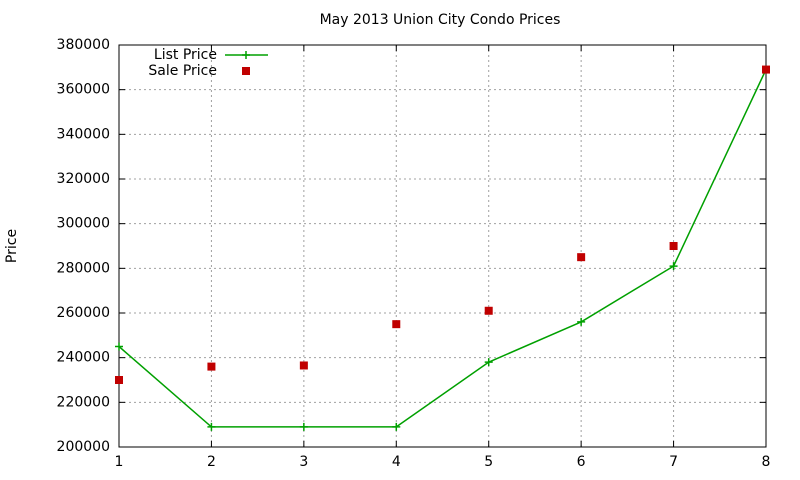  Describe the element at coordinates (83, 447) in the screenshot. I see `y-tick-label: 200000` at that location.